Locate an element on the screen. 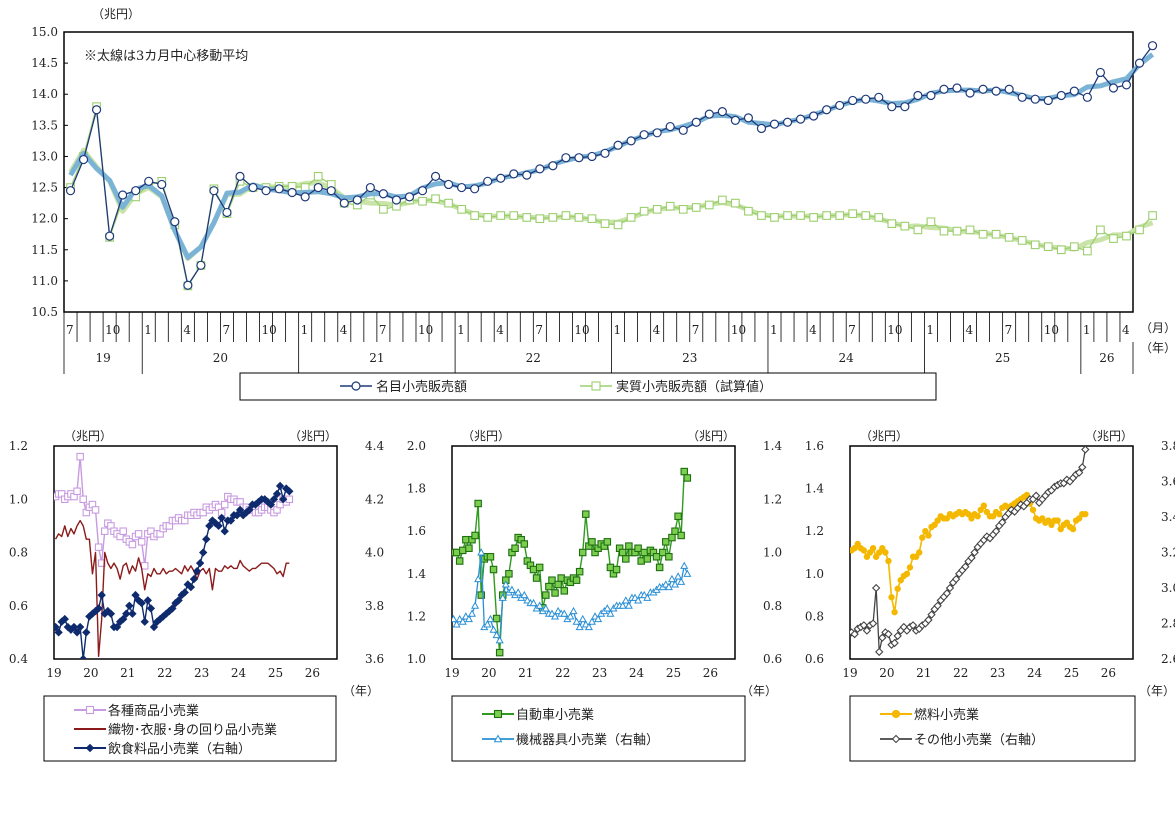  general is located at coordinates (174, 511).